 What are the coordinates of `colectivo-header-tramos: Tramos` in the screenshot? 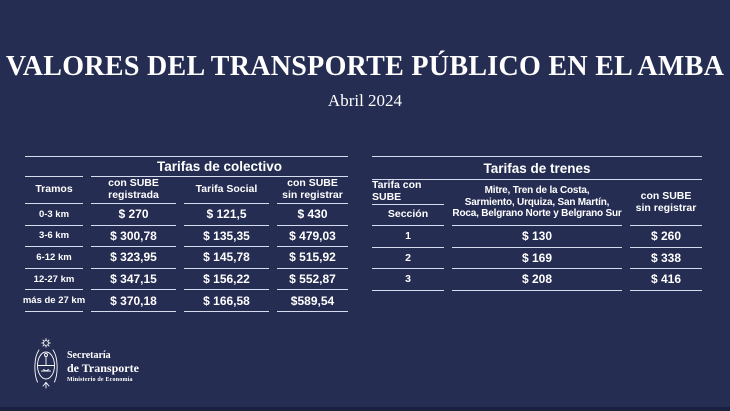 It's located at (54, 190).